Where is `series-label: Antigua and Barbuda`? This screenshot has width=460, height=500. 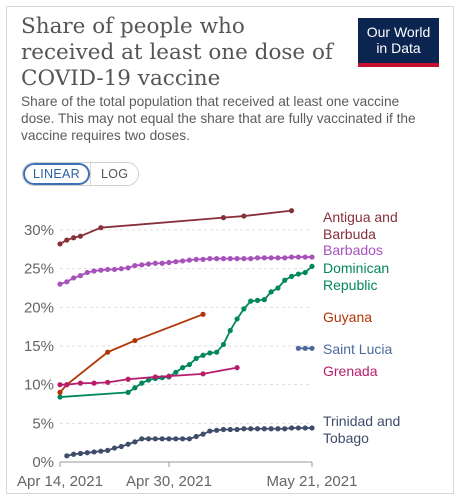
series-label: Antigua and Barbuda is located at coordinates (360, 225).